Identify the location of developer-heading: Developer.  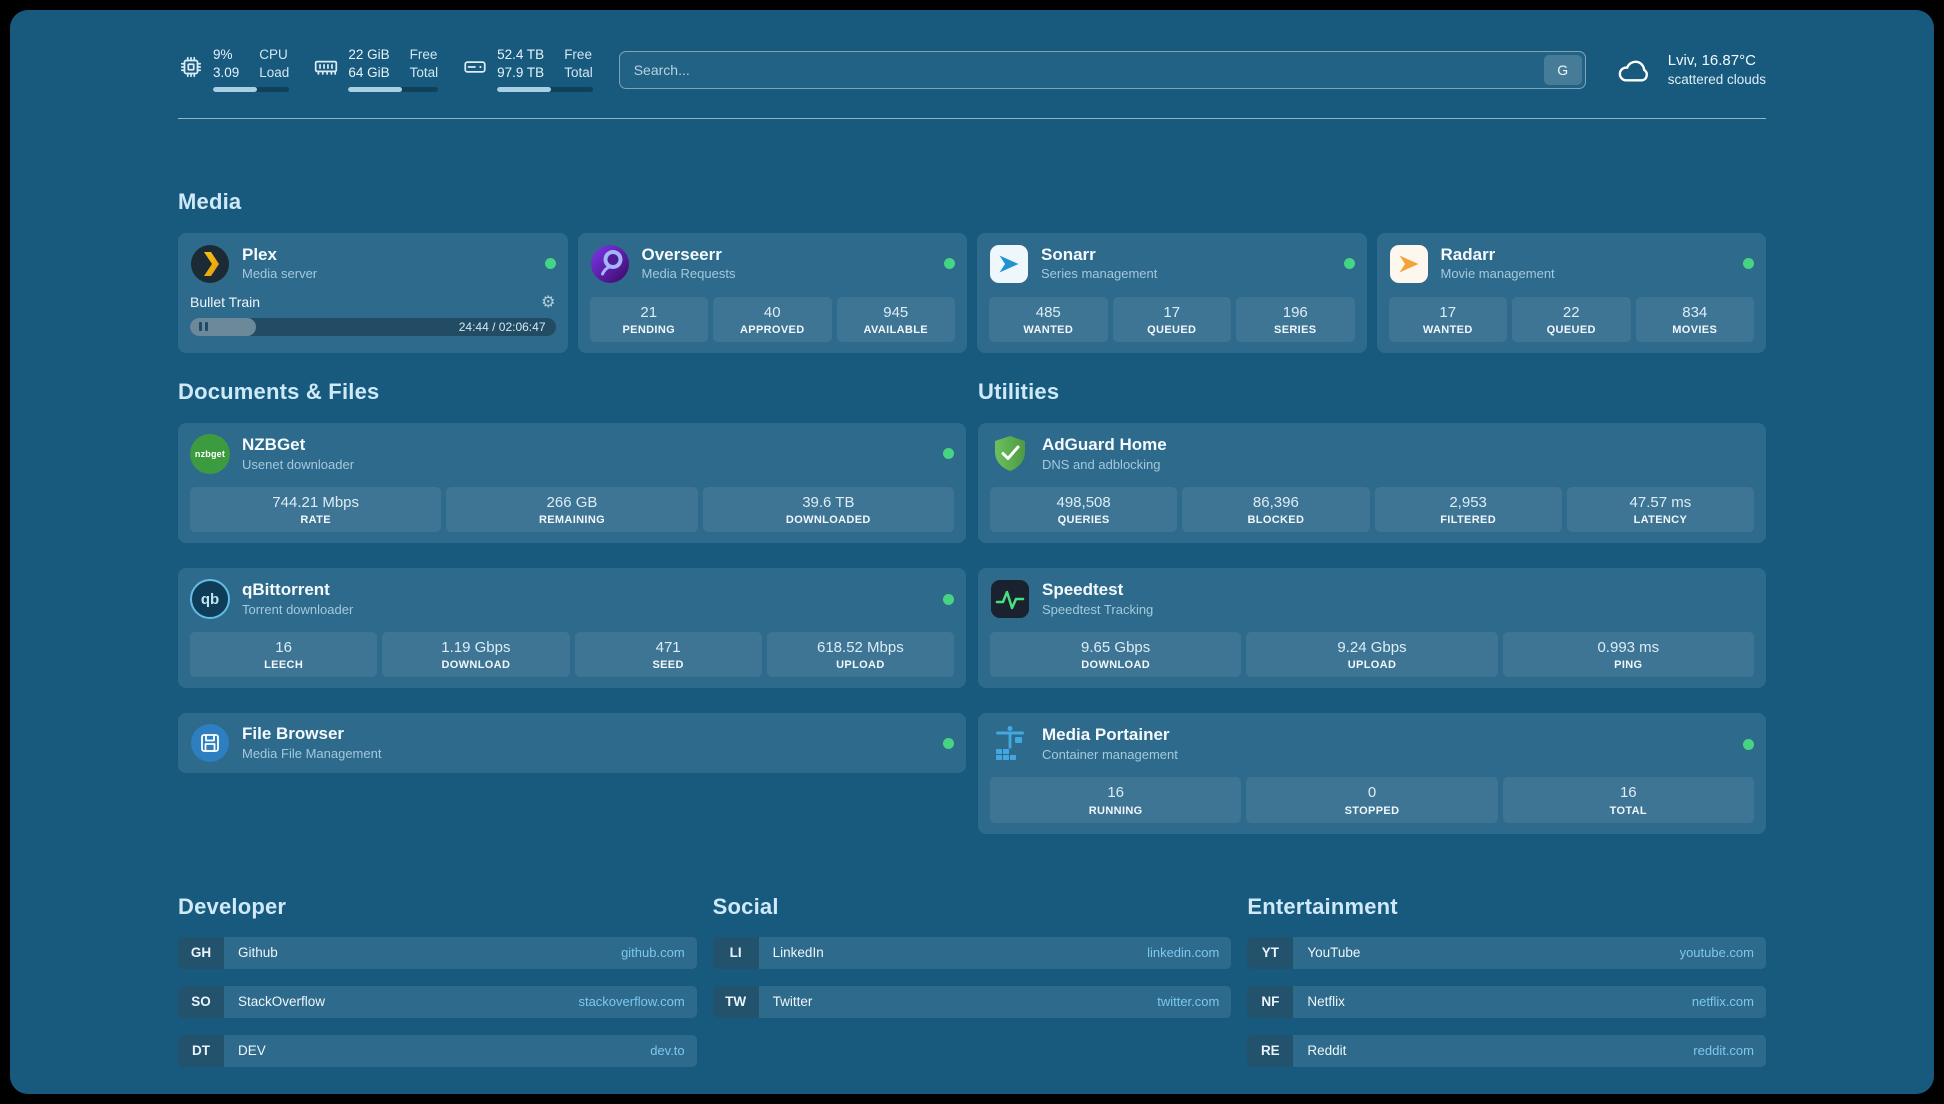
(232, 906).